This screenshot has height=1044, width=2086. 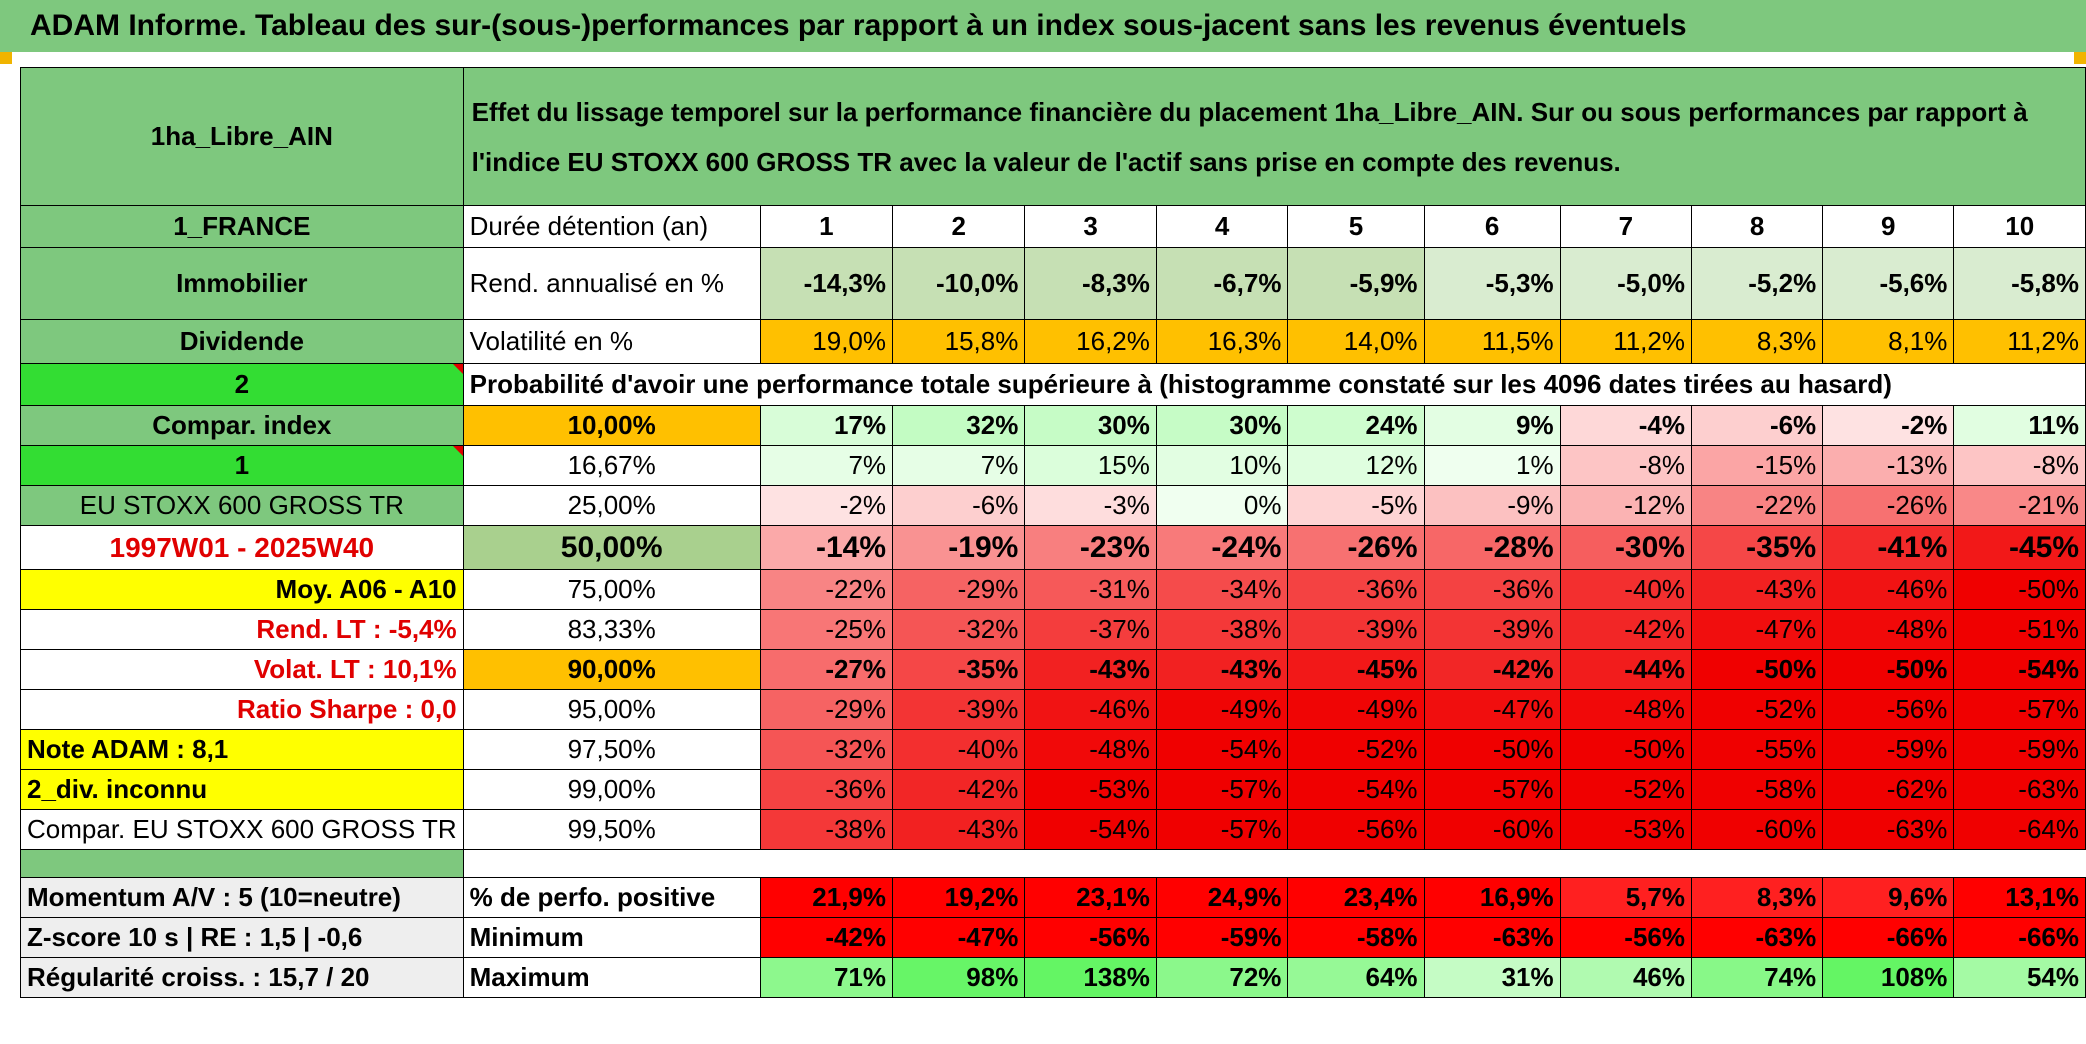 What do you see at coordinates (242, 136) in the screenshot?
I see `fund-name: 1ha_Libre_AIN` at bounding box center [242, 136].